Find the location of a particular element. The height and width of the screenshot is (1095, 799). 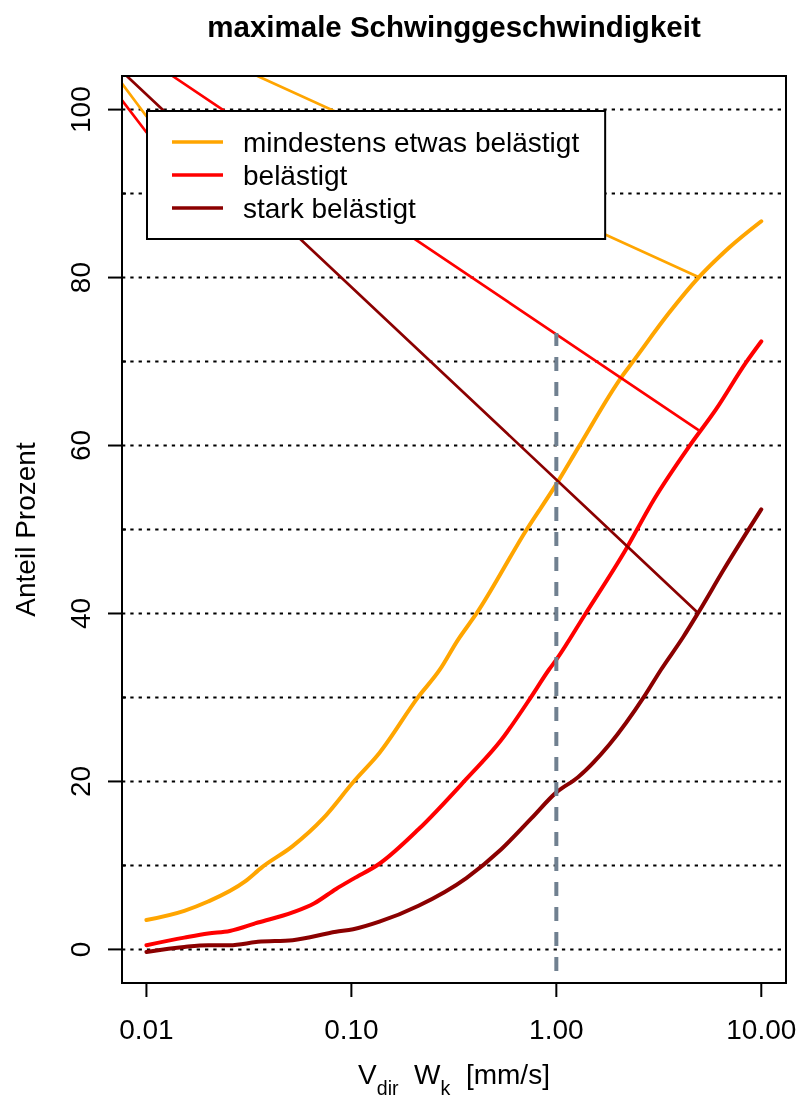

y-tick-label: 20 is located at coordinates (80, 781).